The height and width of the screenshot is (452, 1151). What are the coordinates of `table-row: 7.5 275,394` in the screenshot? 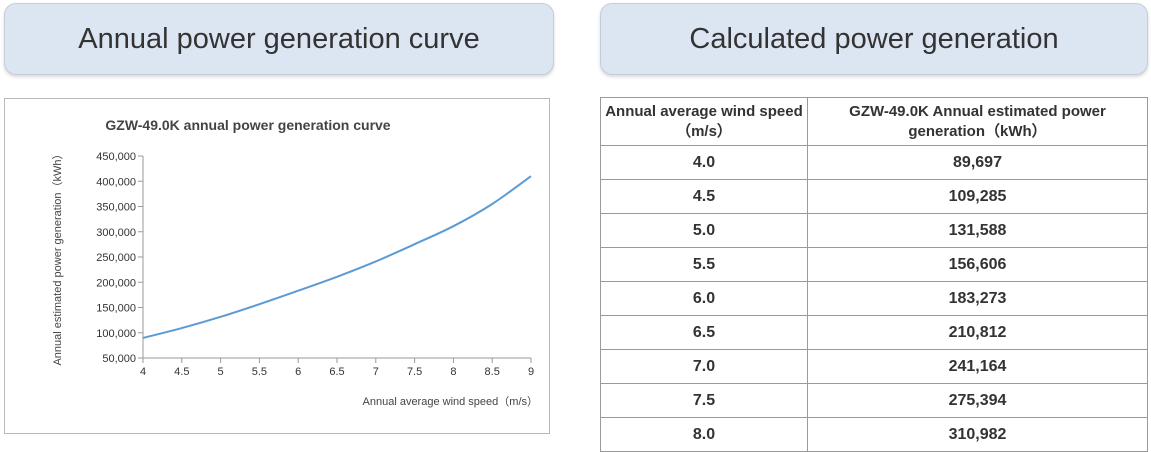 It's located at (874, 400).